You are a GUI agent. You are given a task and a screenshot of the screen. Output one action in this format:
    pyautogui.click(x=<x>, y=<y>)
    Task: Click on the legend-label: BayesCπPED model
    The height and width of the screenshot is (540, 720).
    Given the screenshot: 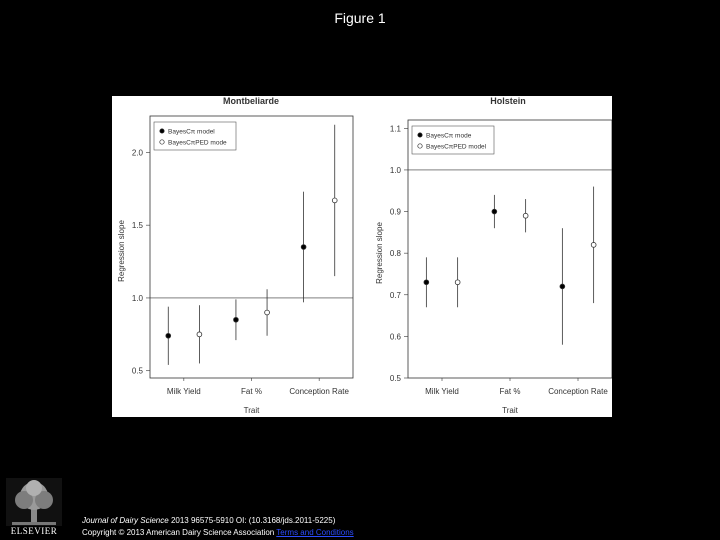 What is the action you would take?
    pyautogui.click(x=456, y=147)
    